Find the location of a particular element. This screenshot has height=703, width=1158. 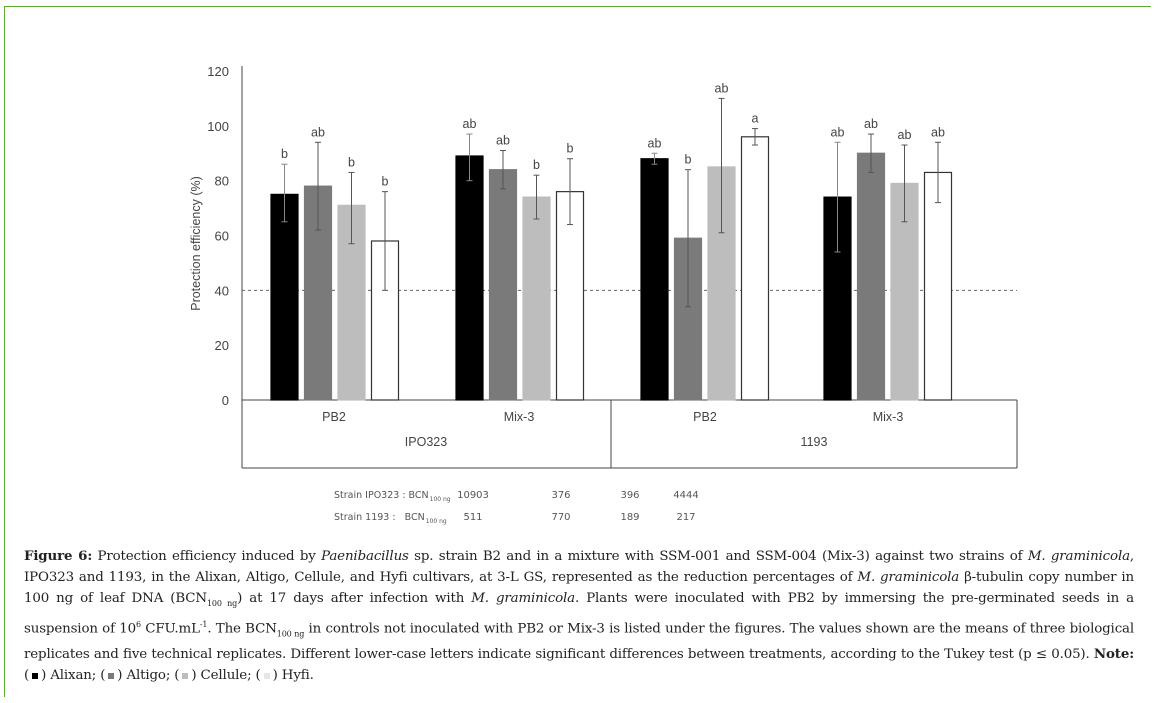

y-tick-label: 0 is located at coordinates (225, 400).